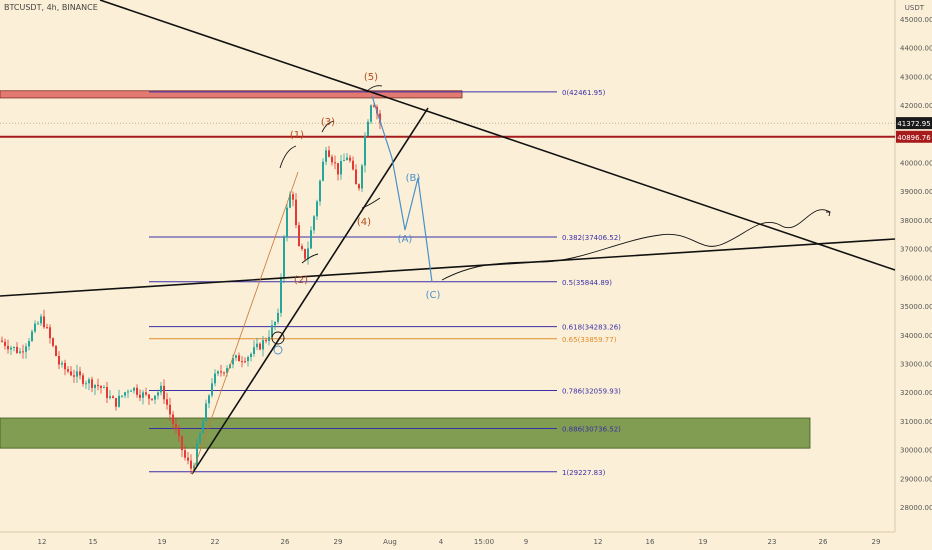  I want to click on price-tick-10: 35000.00, so click(916, 307).